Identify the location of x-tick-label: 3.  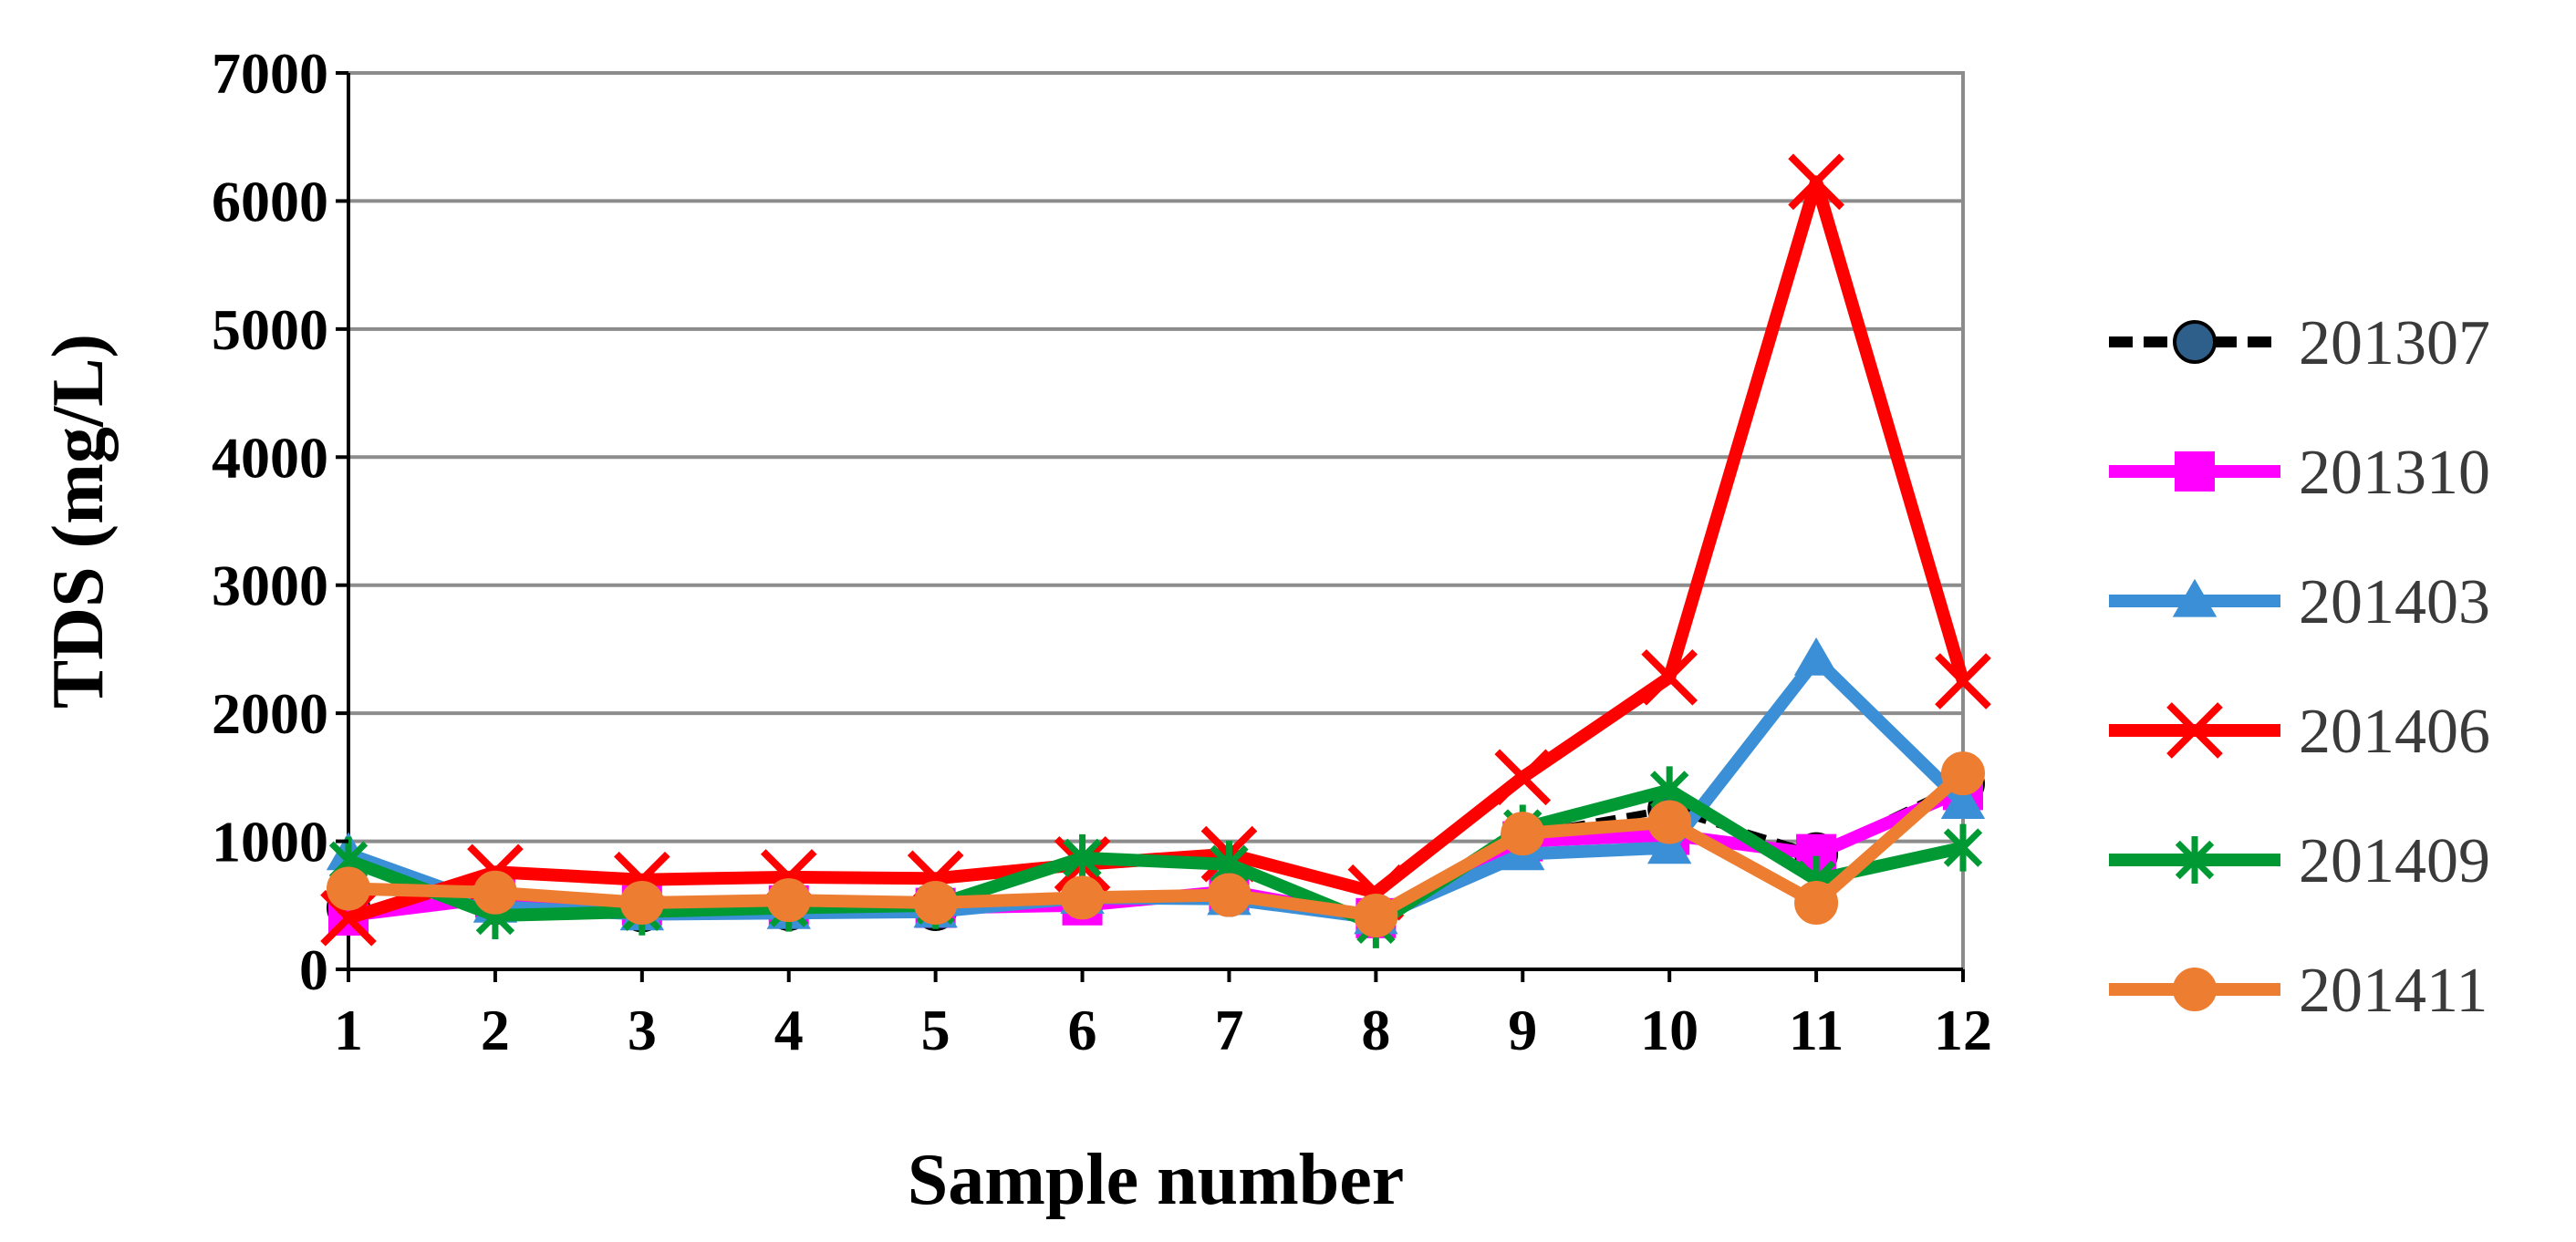
(642, 1030).